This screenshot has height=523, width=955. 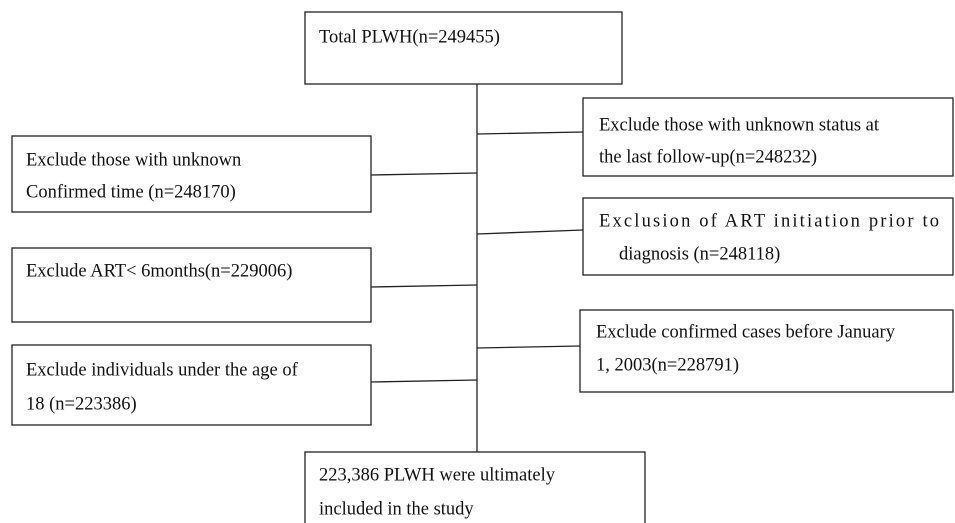 I want to click on box-text: 223,386 PLWH were ultimately, so click(x=437, y=475).